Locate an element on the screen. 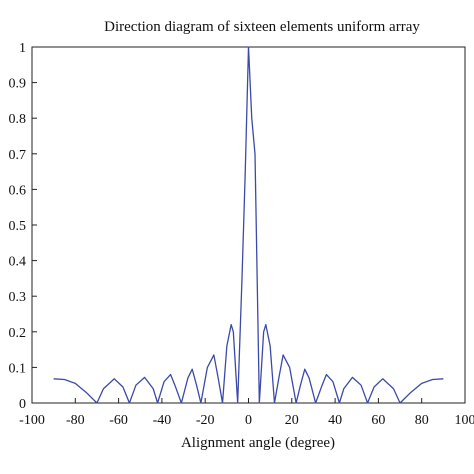  x-tick-label: -60 is located at coordinates (118, 420).